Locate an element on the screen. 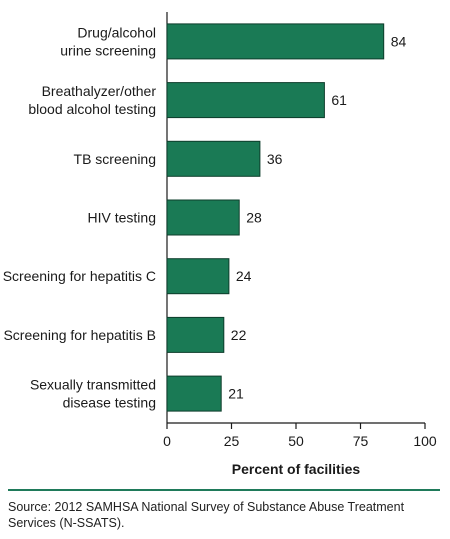 Image resolution: width=450 pixels, height=539 pixels. source-divider is located at coordinates (224, 490).